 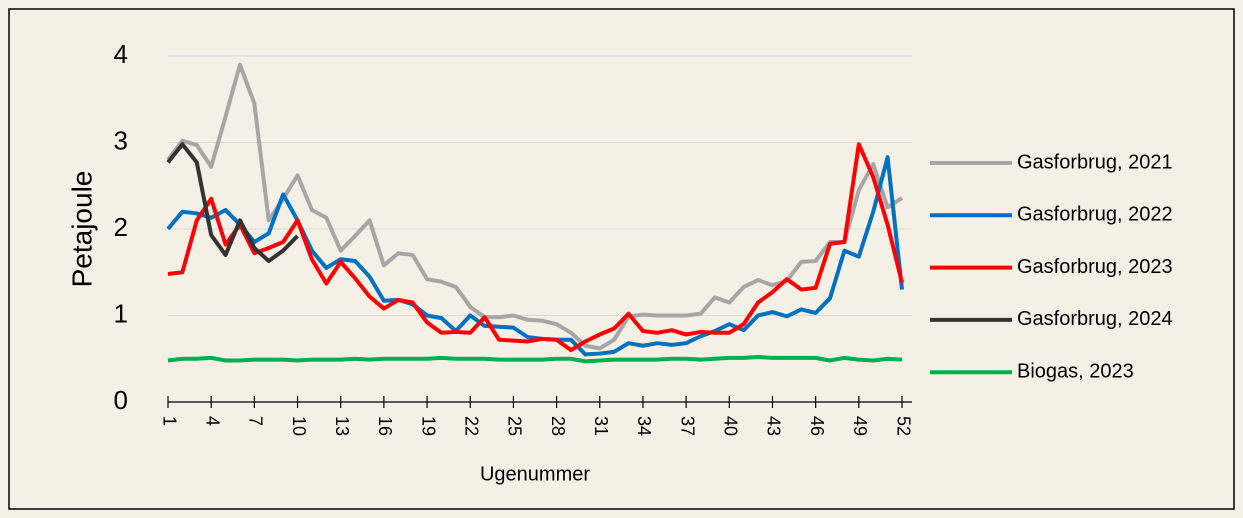 I want to click on y-tick-label: 2, so click(x=121, y=227).